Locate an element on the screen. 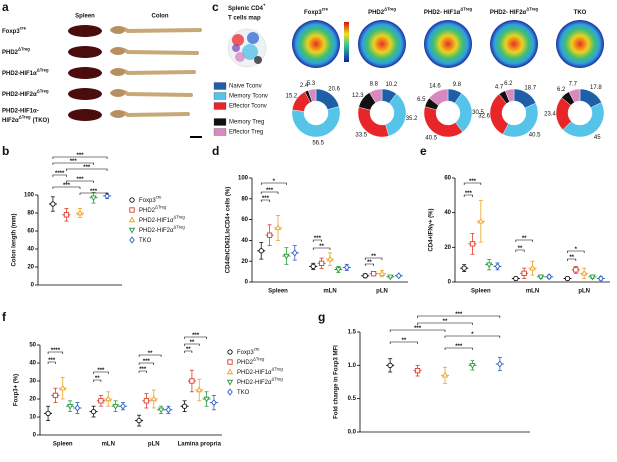 Image resolution: width=617 pixels, height=462 pixels. row-label: PHD2ΔTreg is located at coordinates (16, 51).